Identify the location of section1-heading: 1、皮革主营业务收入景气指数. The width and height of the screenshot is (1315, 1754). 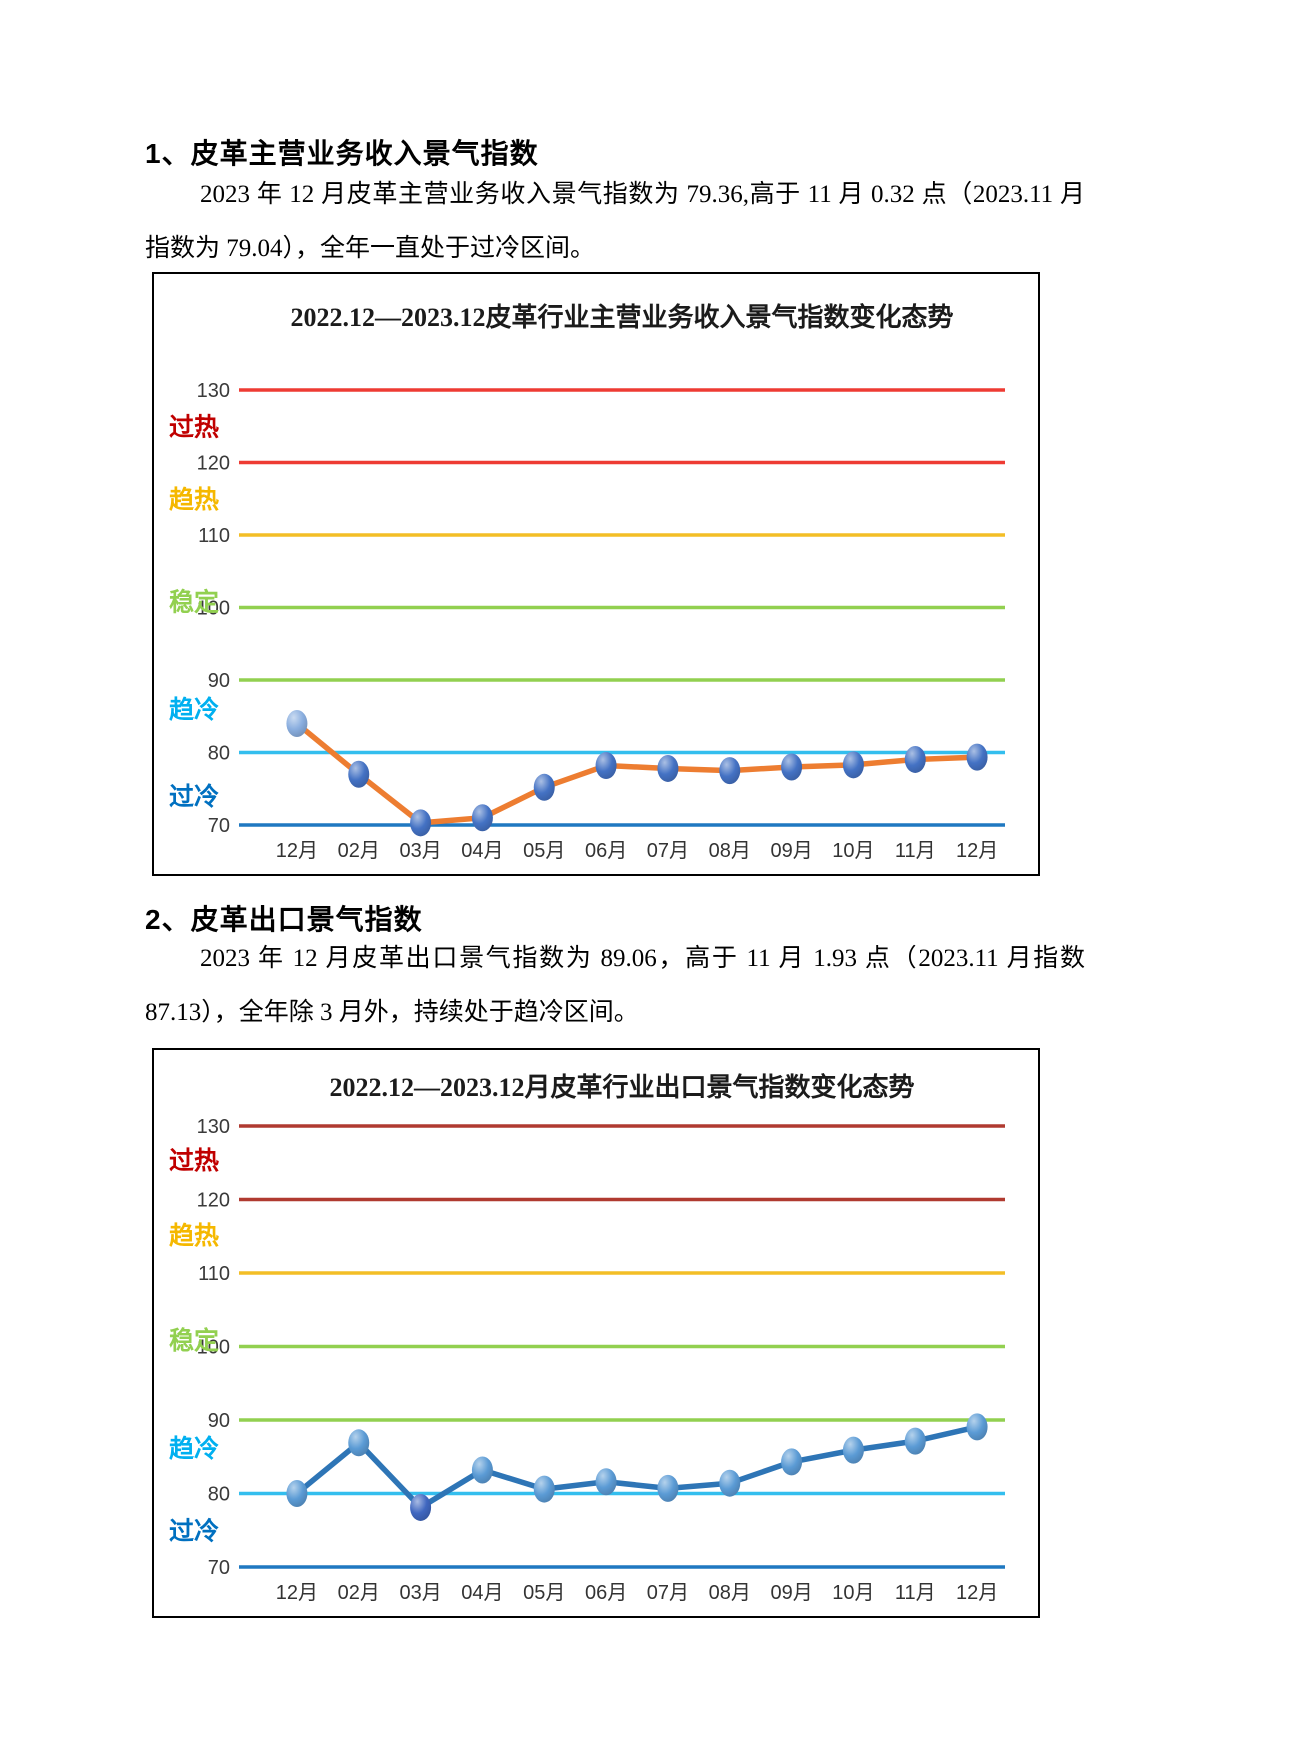
(342, 153).